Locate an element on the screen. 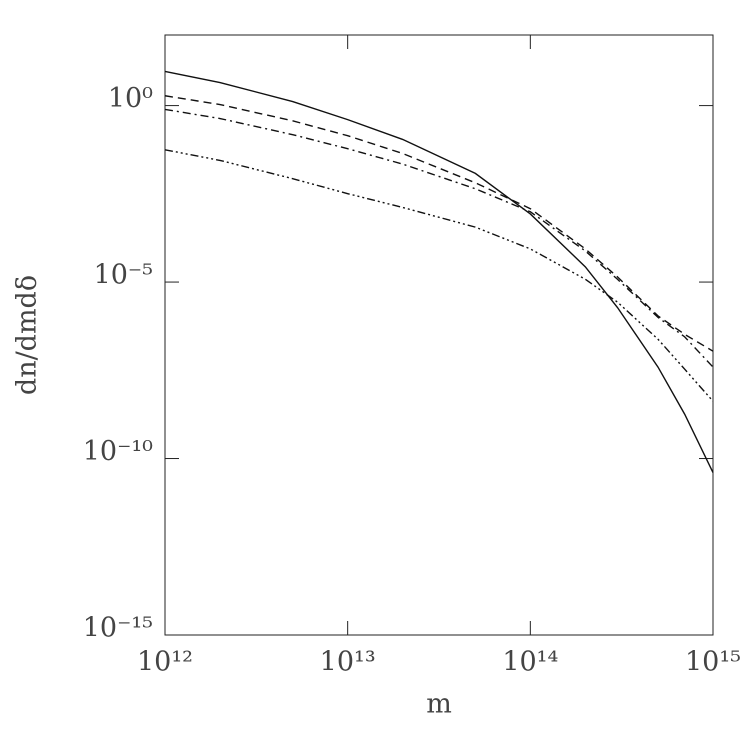 This screenshot has width=749, height=749. y-tick-label: 10⁻¹⁰ is located at coordinates (118, 451).